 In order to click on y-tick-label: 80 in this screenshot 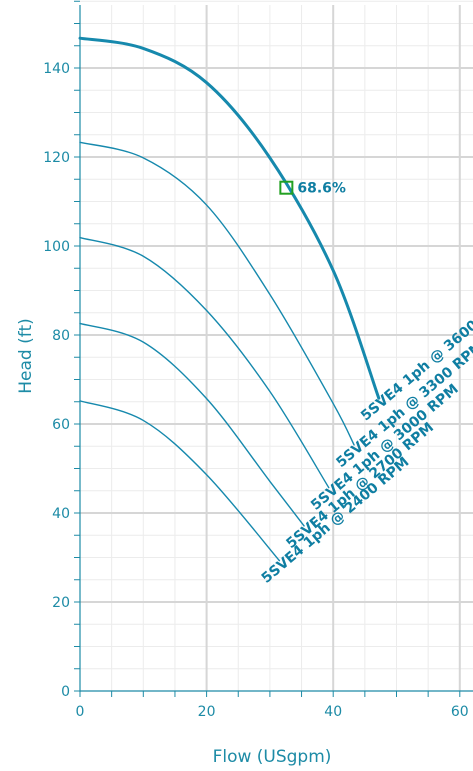, I will do `click(61, 336)`.